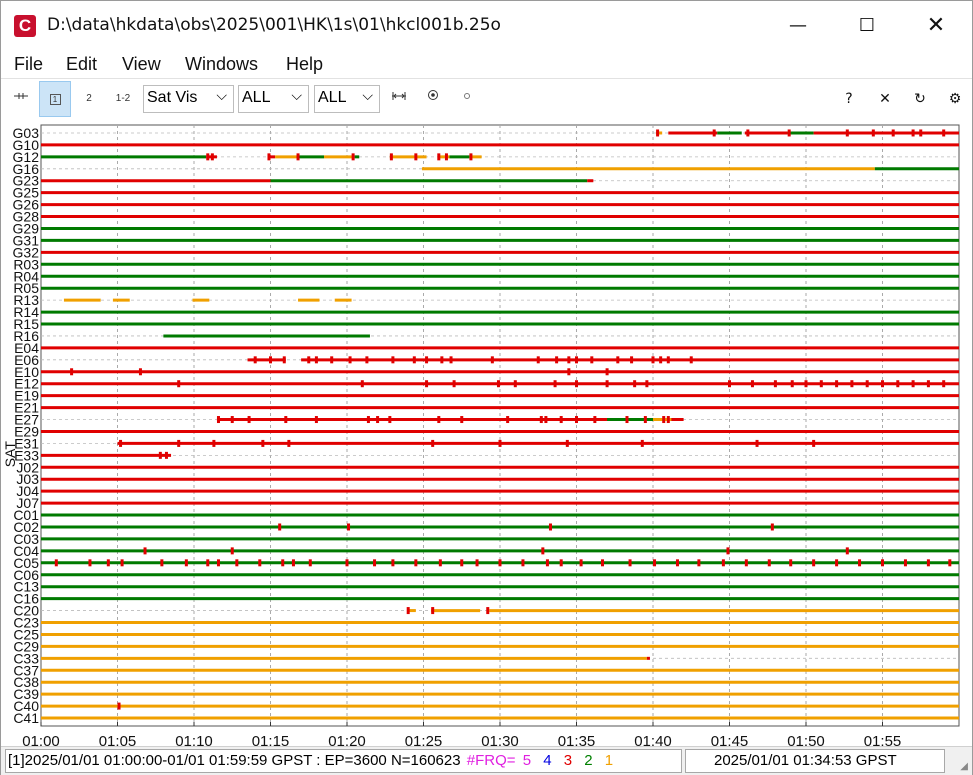 This screenshot has width=973, height=775. What do you see at coordinates (305, 64) in the screenshot?
I see `menu-help: Help` at bounding box center [305, 64].